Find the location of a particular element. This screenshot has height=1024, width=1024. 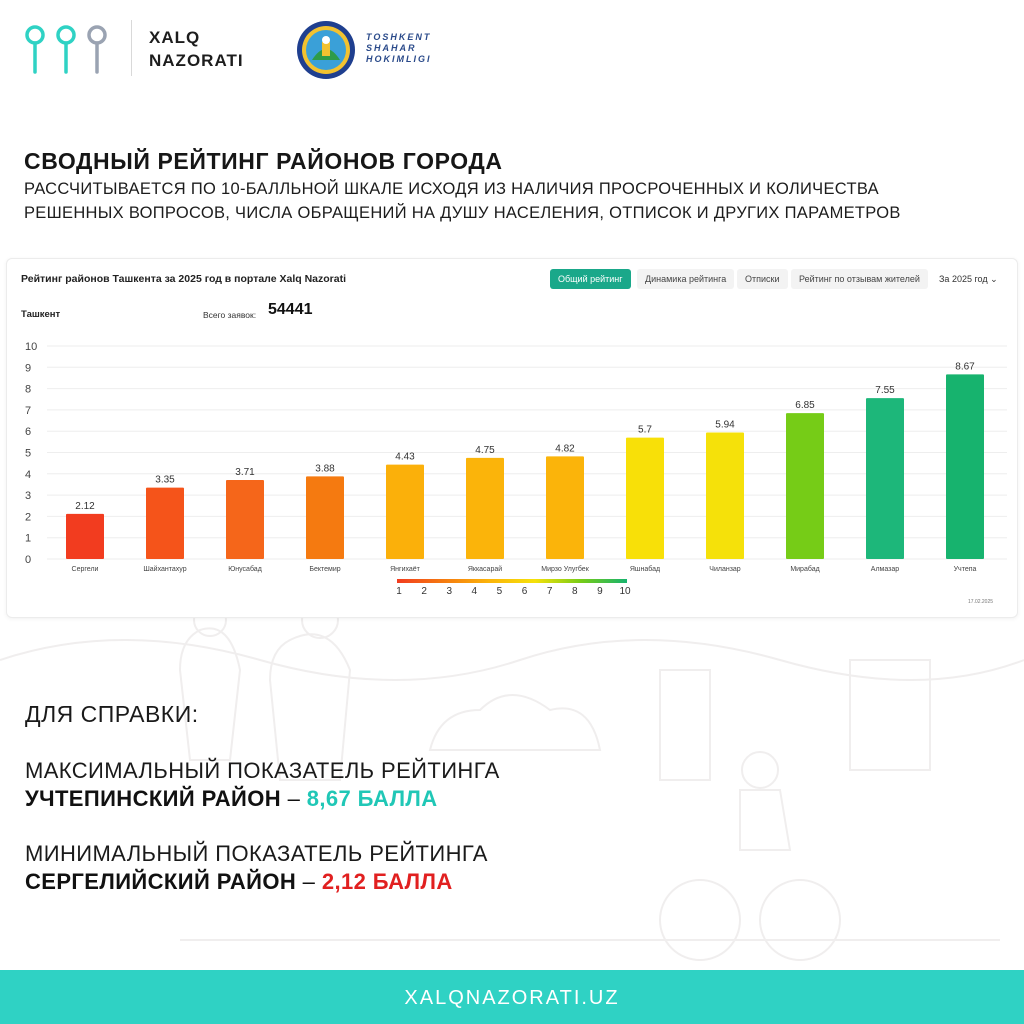

total-requests-label: Всего заявок: is located at coordinates (230, 315).